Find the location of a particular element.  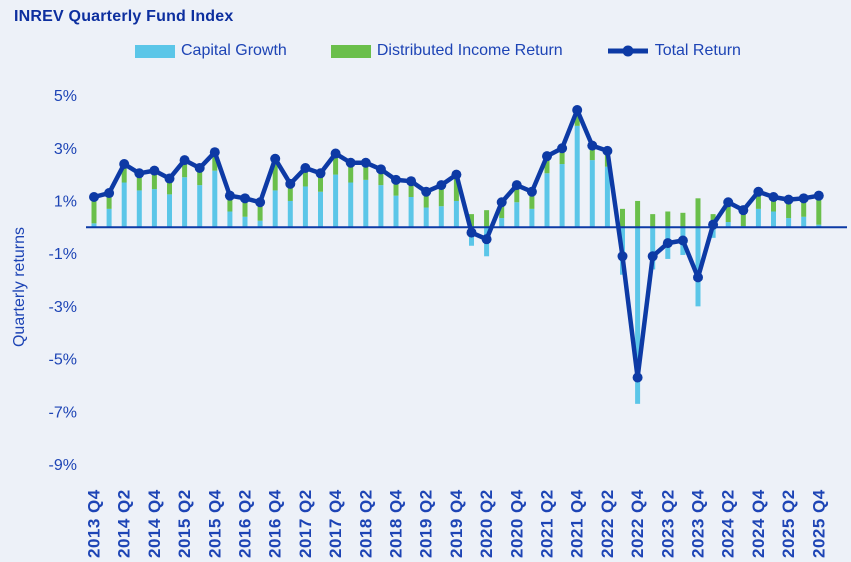

x-axis-label: 2021 Q2 is located at coordinates (547, 523).